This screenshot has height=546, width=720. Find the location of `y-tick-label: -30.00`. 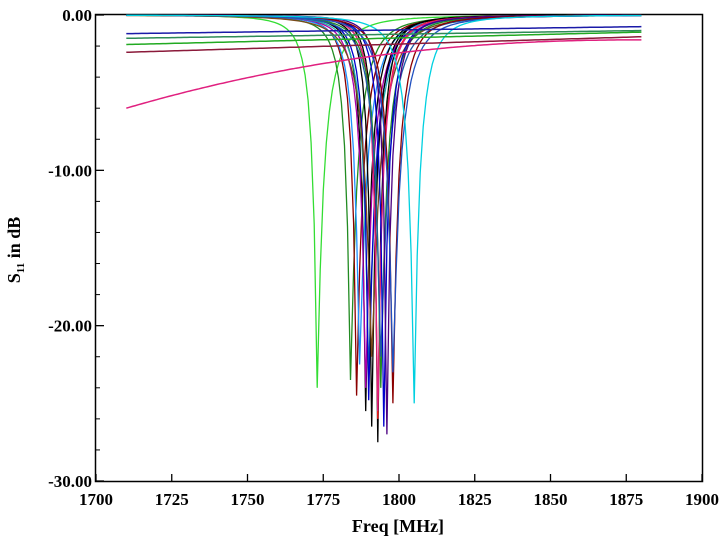

y-tick-label: -30.00 is located at coordinates (70, 481).